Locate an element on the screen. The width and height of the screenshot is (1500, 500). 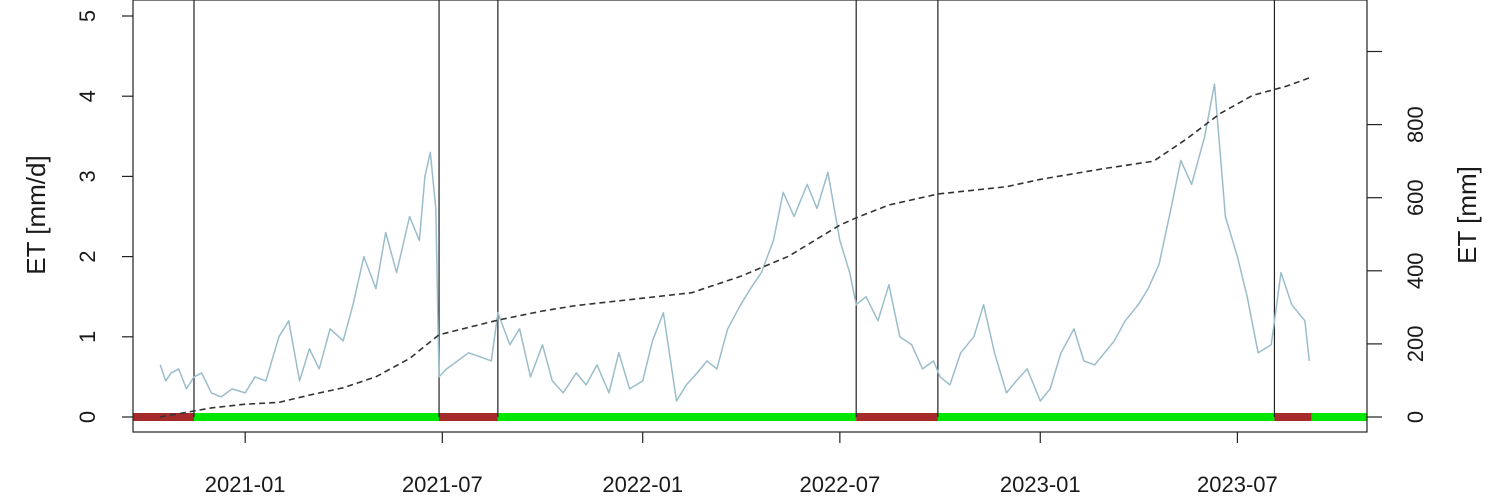
y-tick-label: 4 is located at coordinates (87, 96).